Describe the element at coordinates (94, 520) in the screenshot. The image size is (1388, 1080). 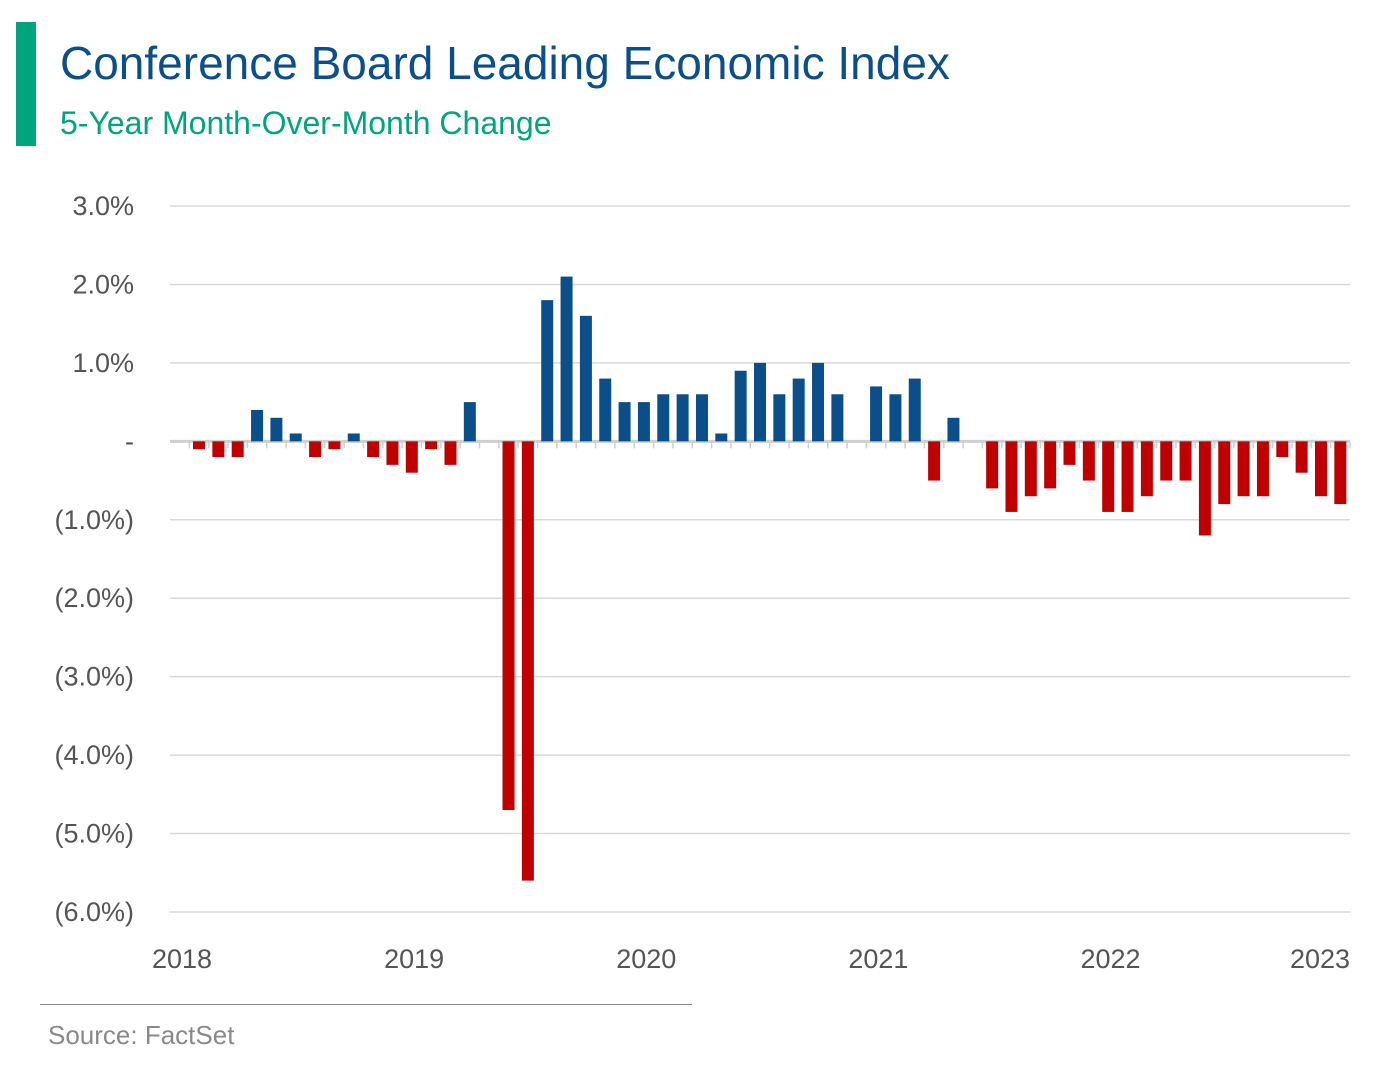
I see `y-tick-label: (1.0%)` at that location.